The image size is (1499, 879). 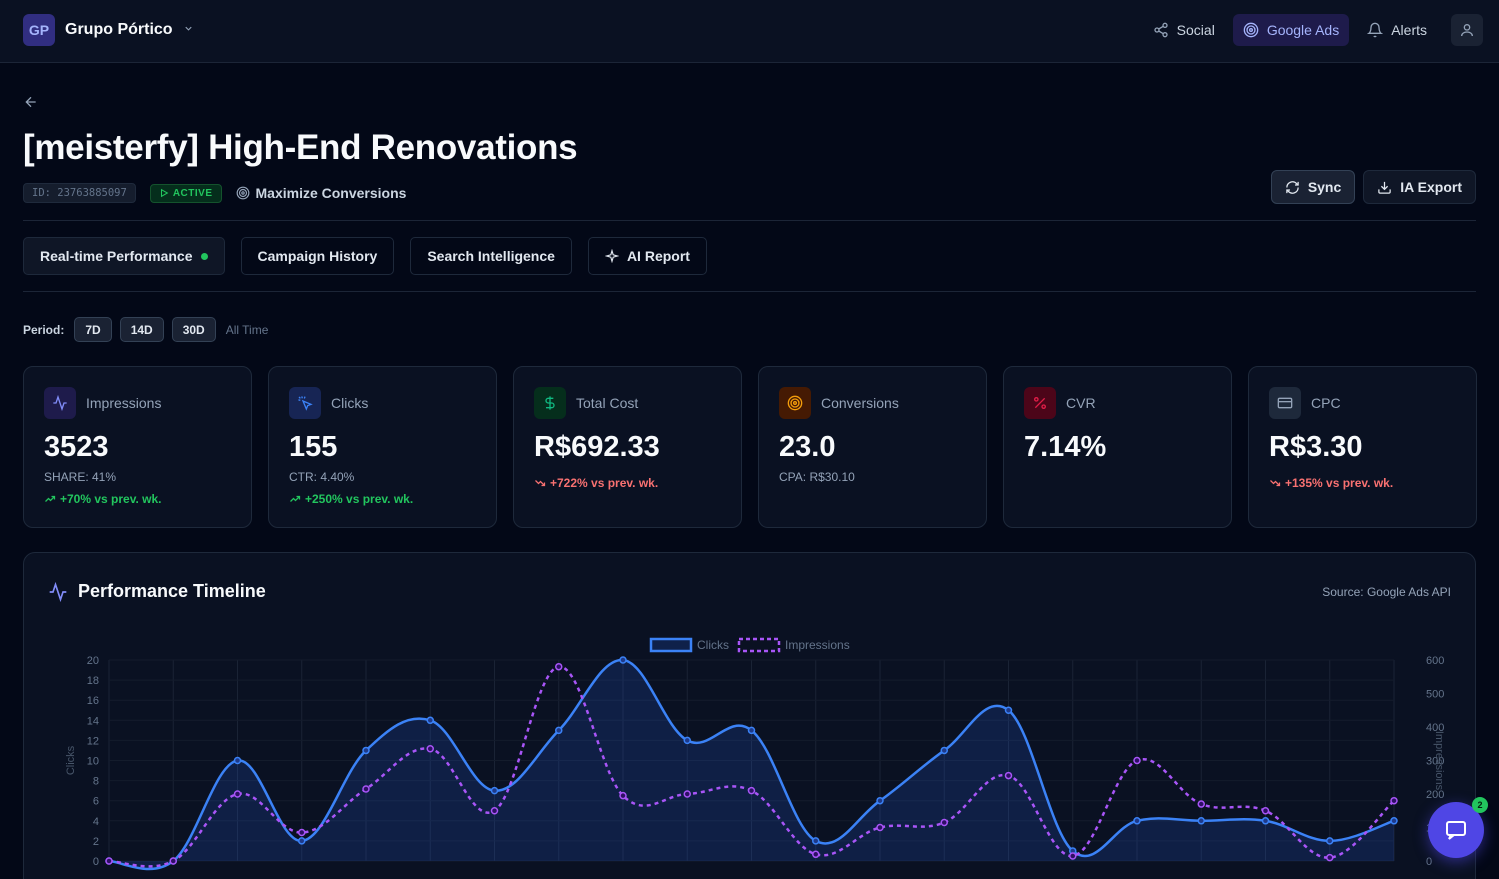 What do you see at coordinates (807, 447) in the screenshot?
I see `metric-value: 23.0` at bounding box center [807, 447].